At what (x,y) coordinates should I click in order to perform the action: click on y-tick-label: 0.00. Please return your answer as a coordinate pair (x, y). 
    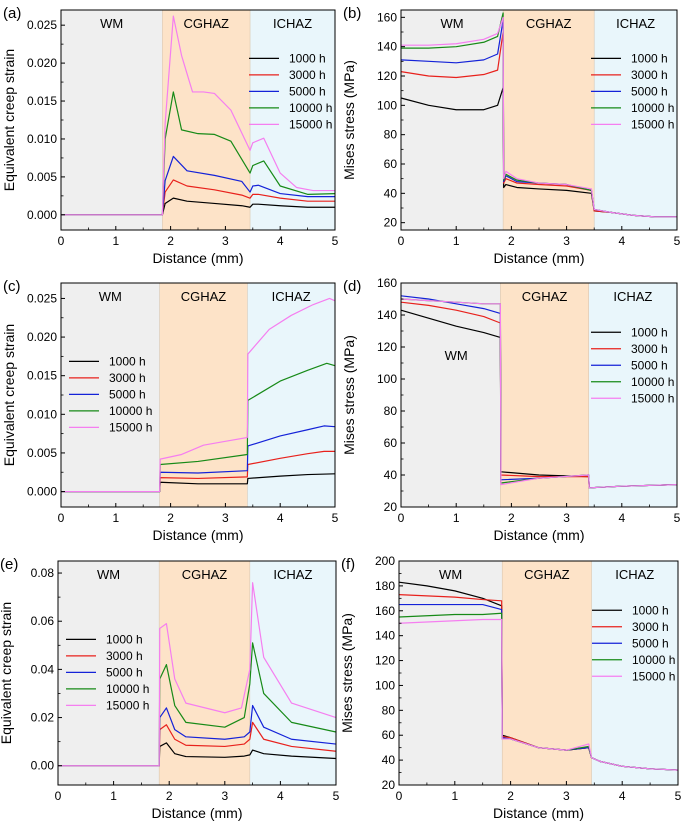
    Looking at the image, I should click on (43, 766).